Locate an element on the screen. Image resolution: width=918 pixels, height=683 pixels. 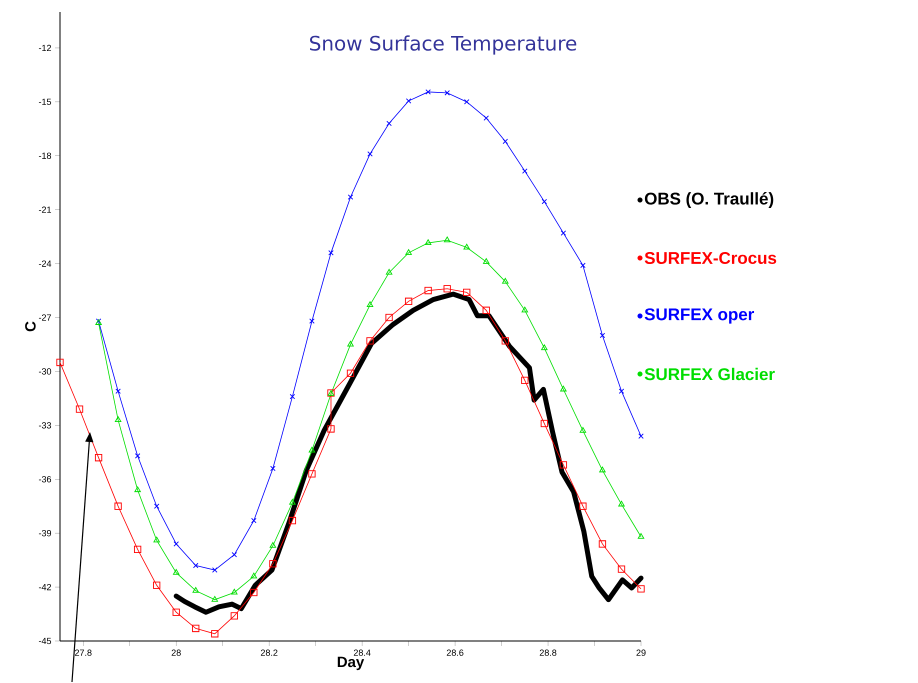
x-tick-label: 28 is located at coordinates (176, 653).